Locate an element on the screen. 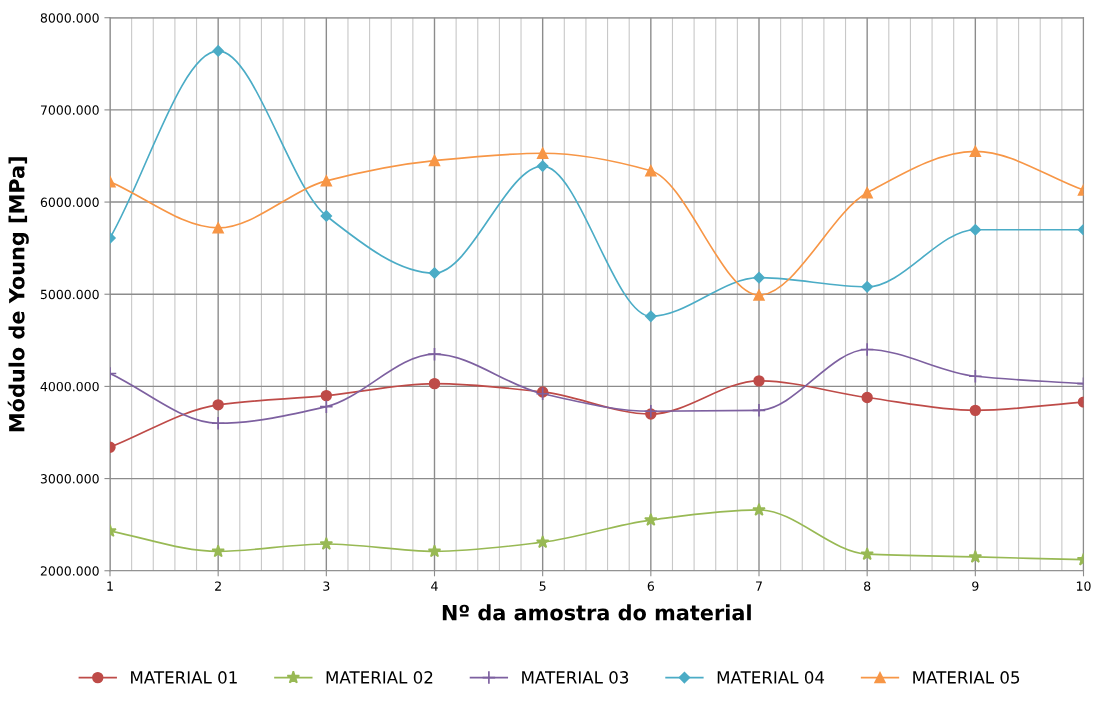 Image resolution: width=1100 pixels, height=709 pixels. y-tick-label: 2000.000 is located at coordinates (69, 571).